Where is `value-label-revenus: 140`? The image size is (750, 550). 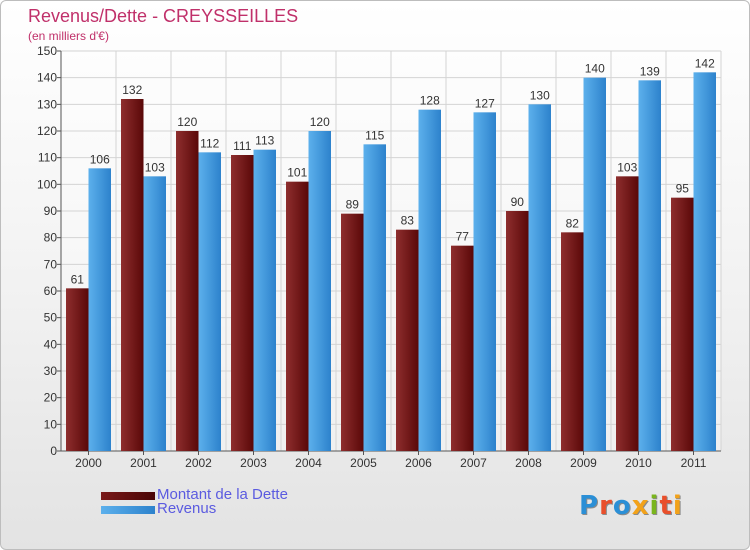 value-label-revenus: 140 is located at coordinates (595, 69).